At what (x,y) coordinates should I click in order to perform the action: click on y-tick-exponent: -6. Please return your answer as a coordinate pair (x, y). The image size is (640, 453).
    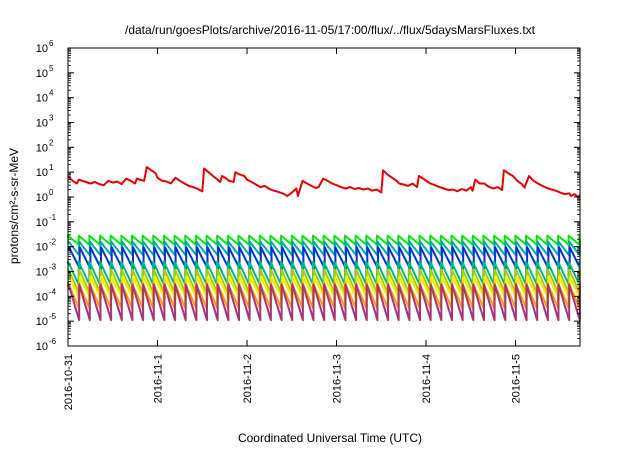
    Looking at the image, I should click on (53, 341).